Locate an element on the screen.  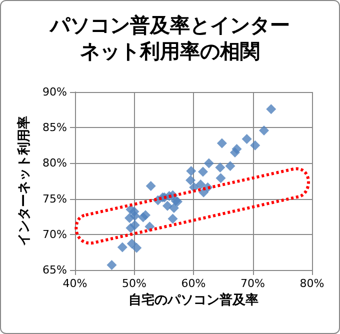
x-tick-label: 40% is located at coordinates (75, 283).